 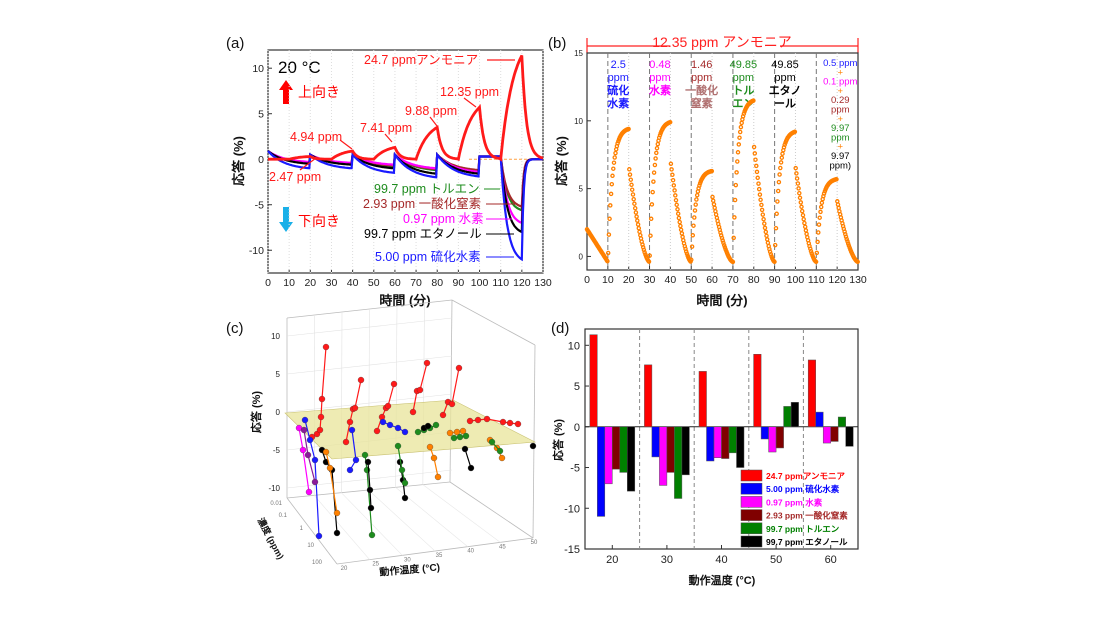 I want to click on panel-b-label: (b), so click(x=557, y=43).